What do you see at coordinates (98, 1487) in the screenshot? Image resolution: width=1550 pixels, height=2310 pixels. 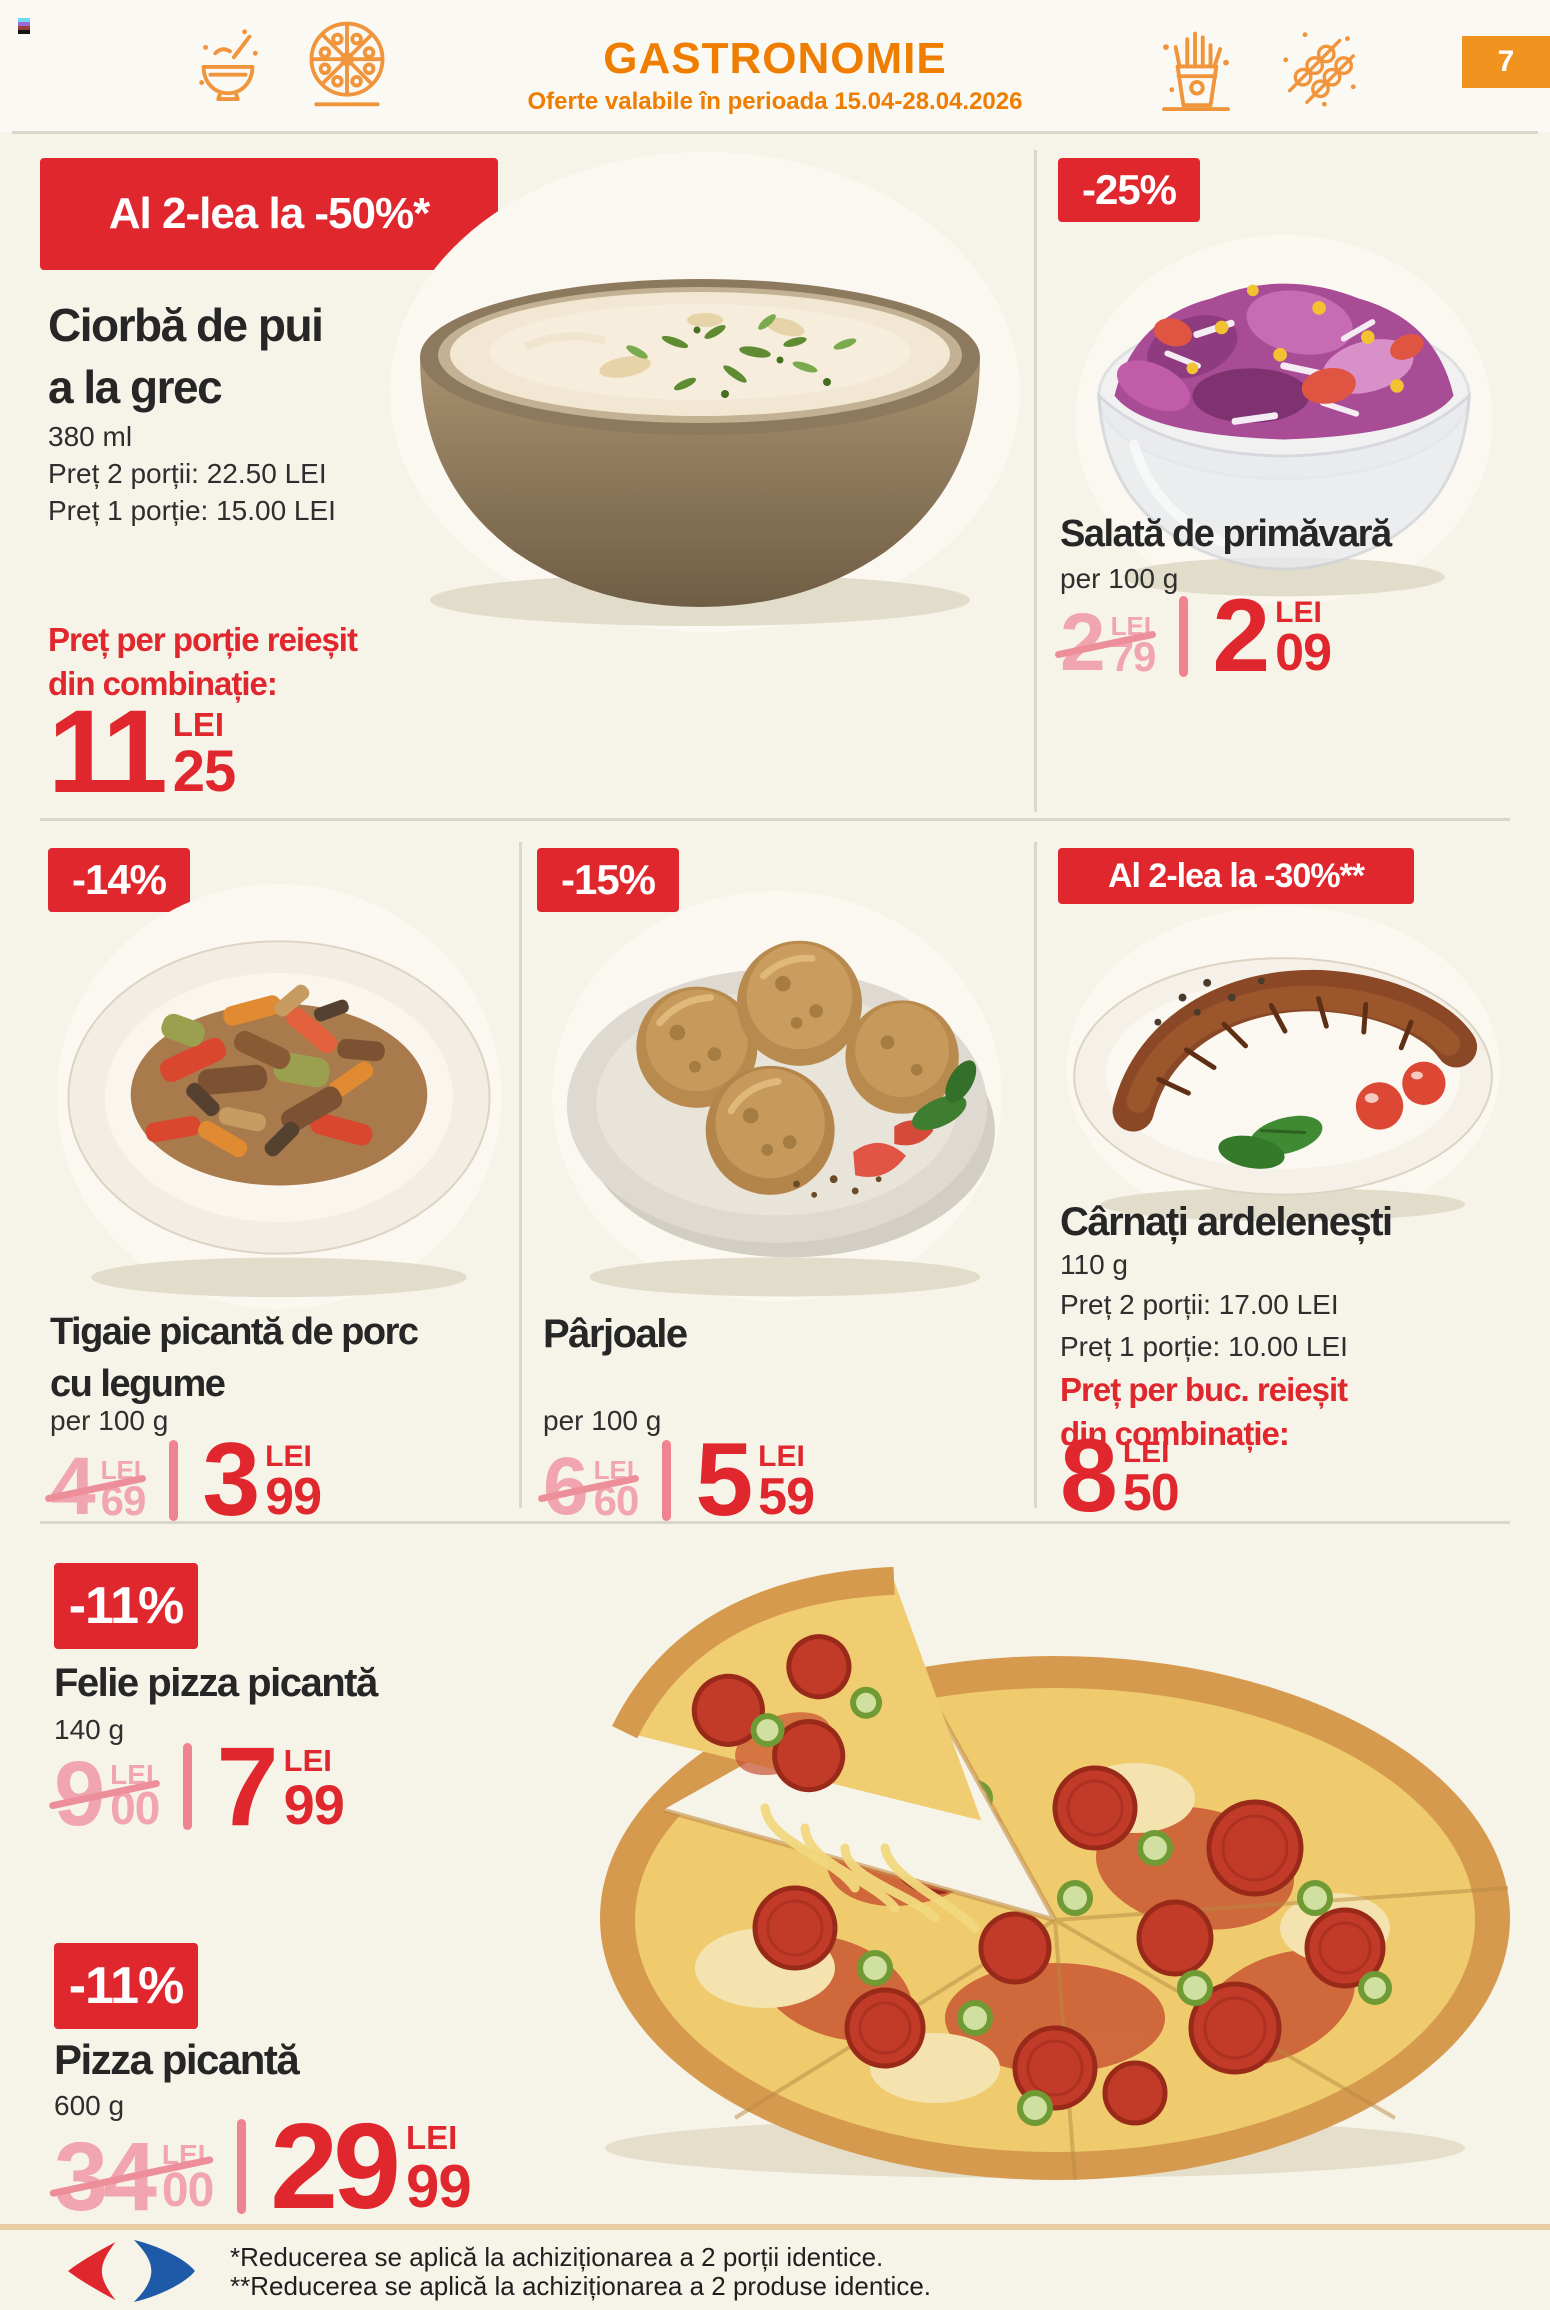 I see `old-price: 4 LEI 69` at bounding box center [98, 1487].